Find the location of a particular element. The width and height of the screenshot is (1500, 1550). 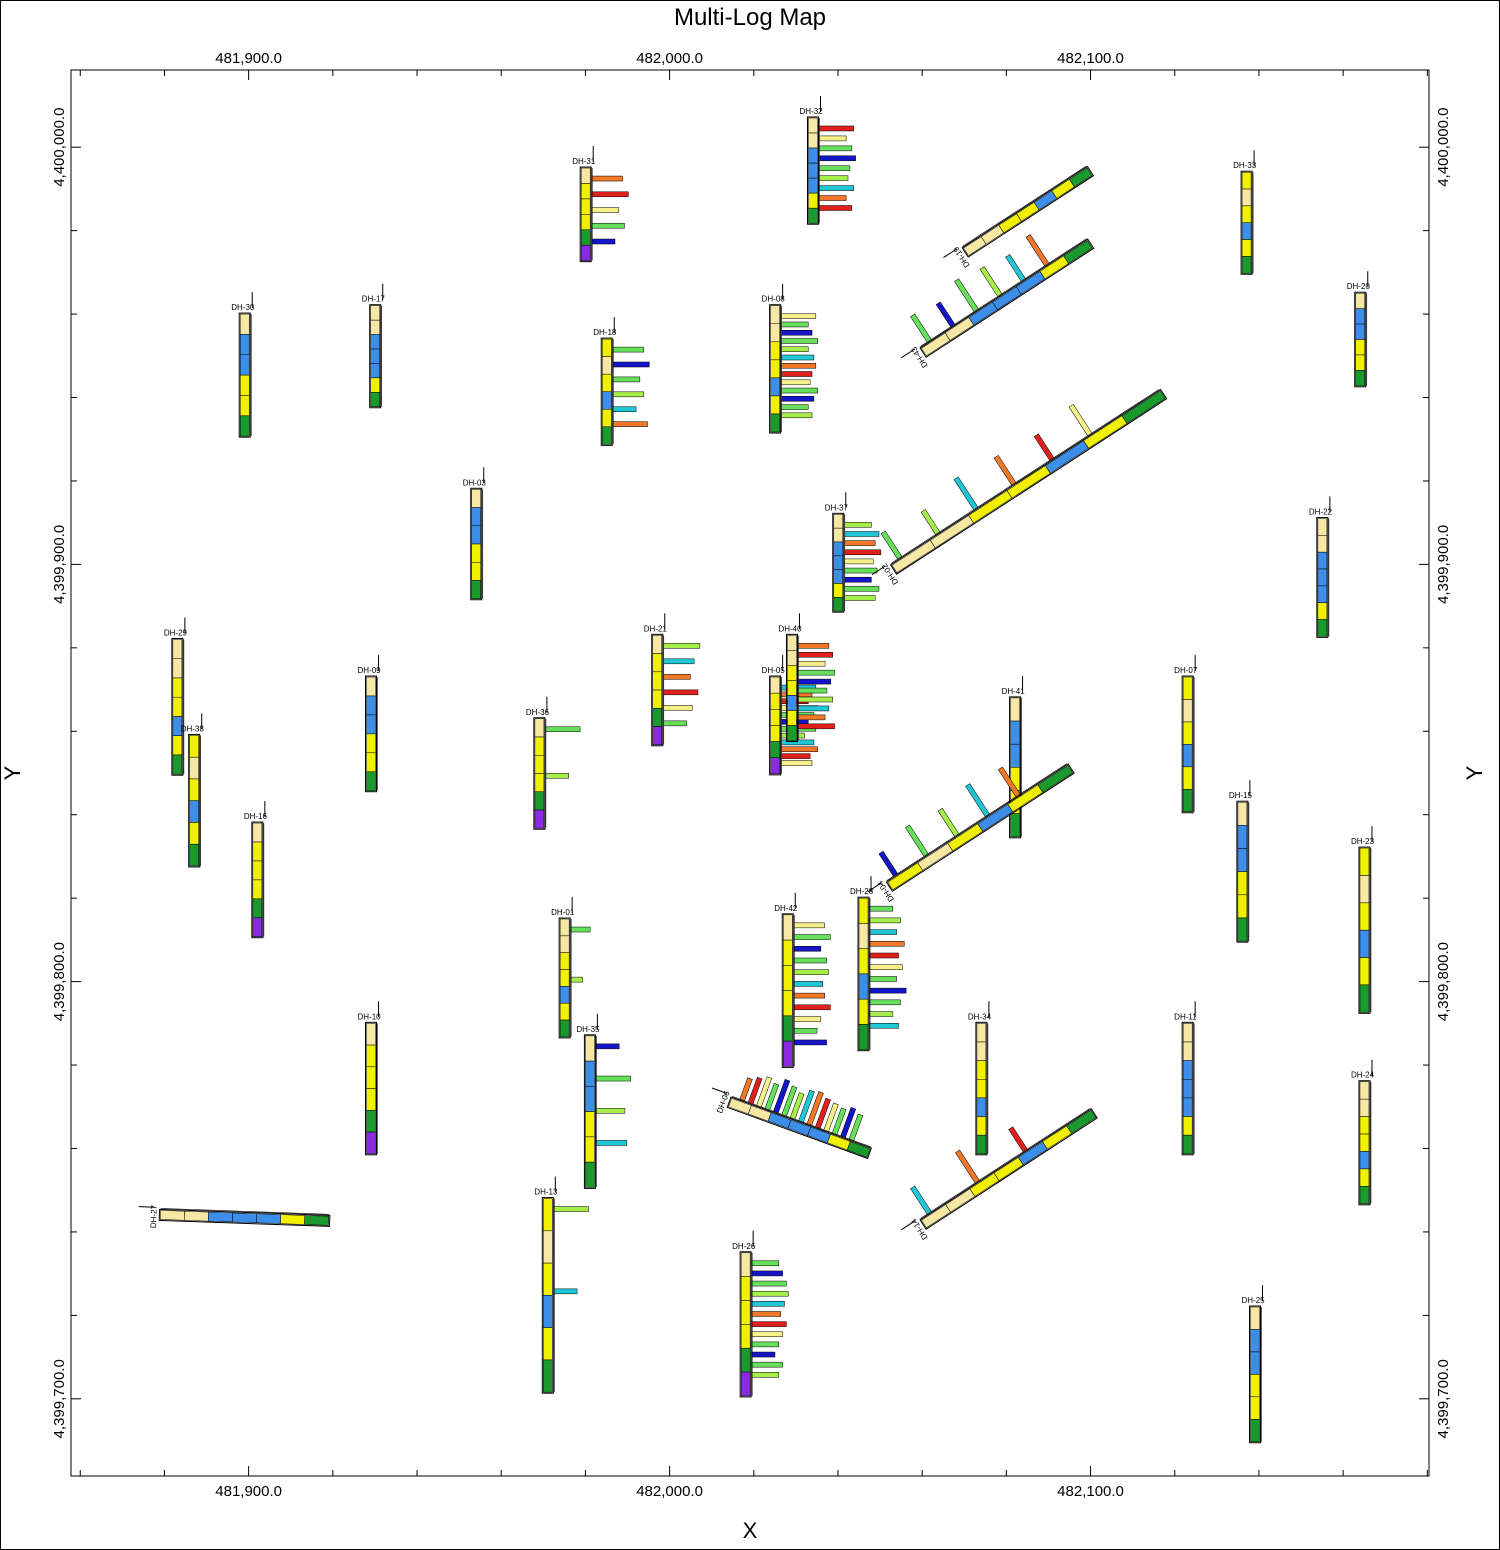

drillhole-dh-16: DH-16 is located at coordinates (256, 870).